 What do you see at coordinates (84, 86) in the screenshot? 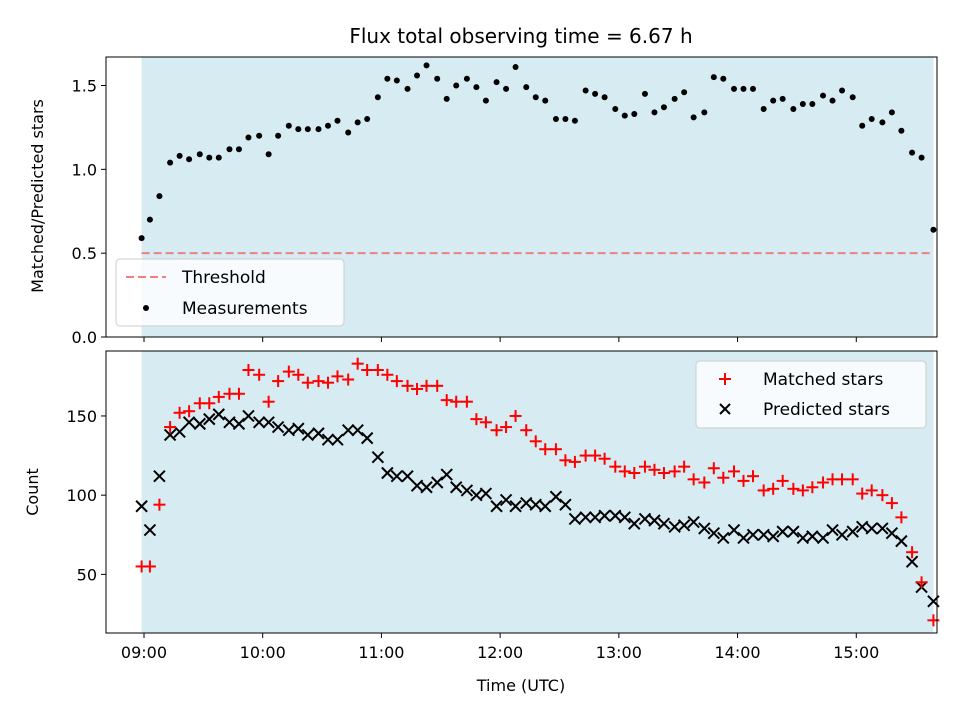
I see `top-y-tick-label: 1.5` at bounding box center [84, 86].